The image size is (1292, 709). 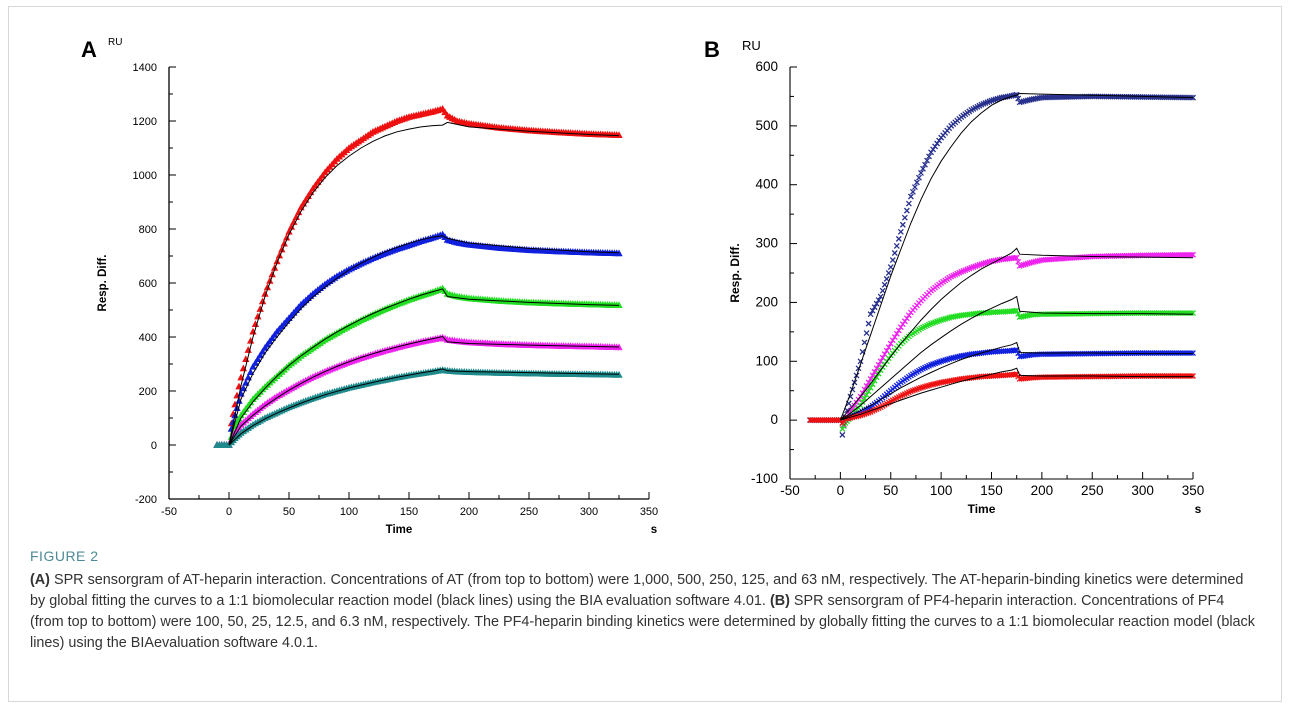 I want to click on caption-tag-a: (A), so click(x=40, y=580).